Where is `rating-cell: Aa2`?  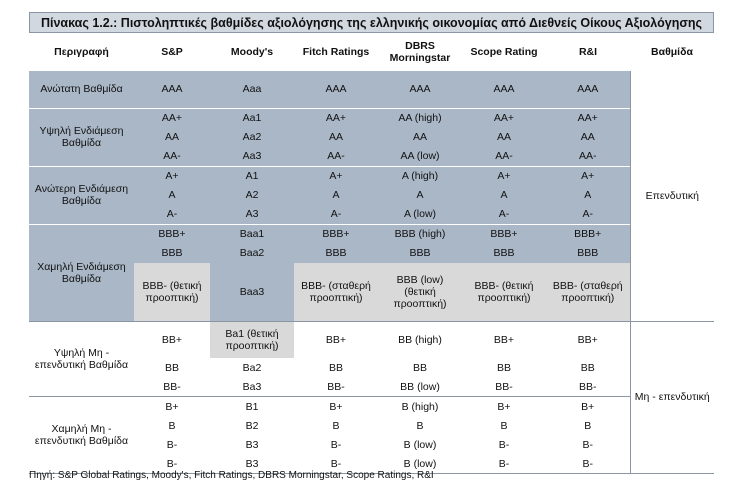 rating-cell: Aa2 is located at coordinates (252, 137).